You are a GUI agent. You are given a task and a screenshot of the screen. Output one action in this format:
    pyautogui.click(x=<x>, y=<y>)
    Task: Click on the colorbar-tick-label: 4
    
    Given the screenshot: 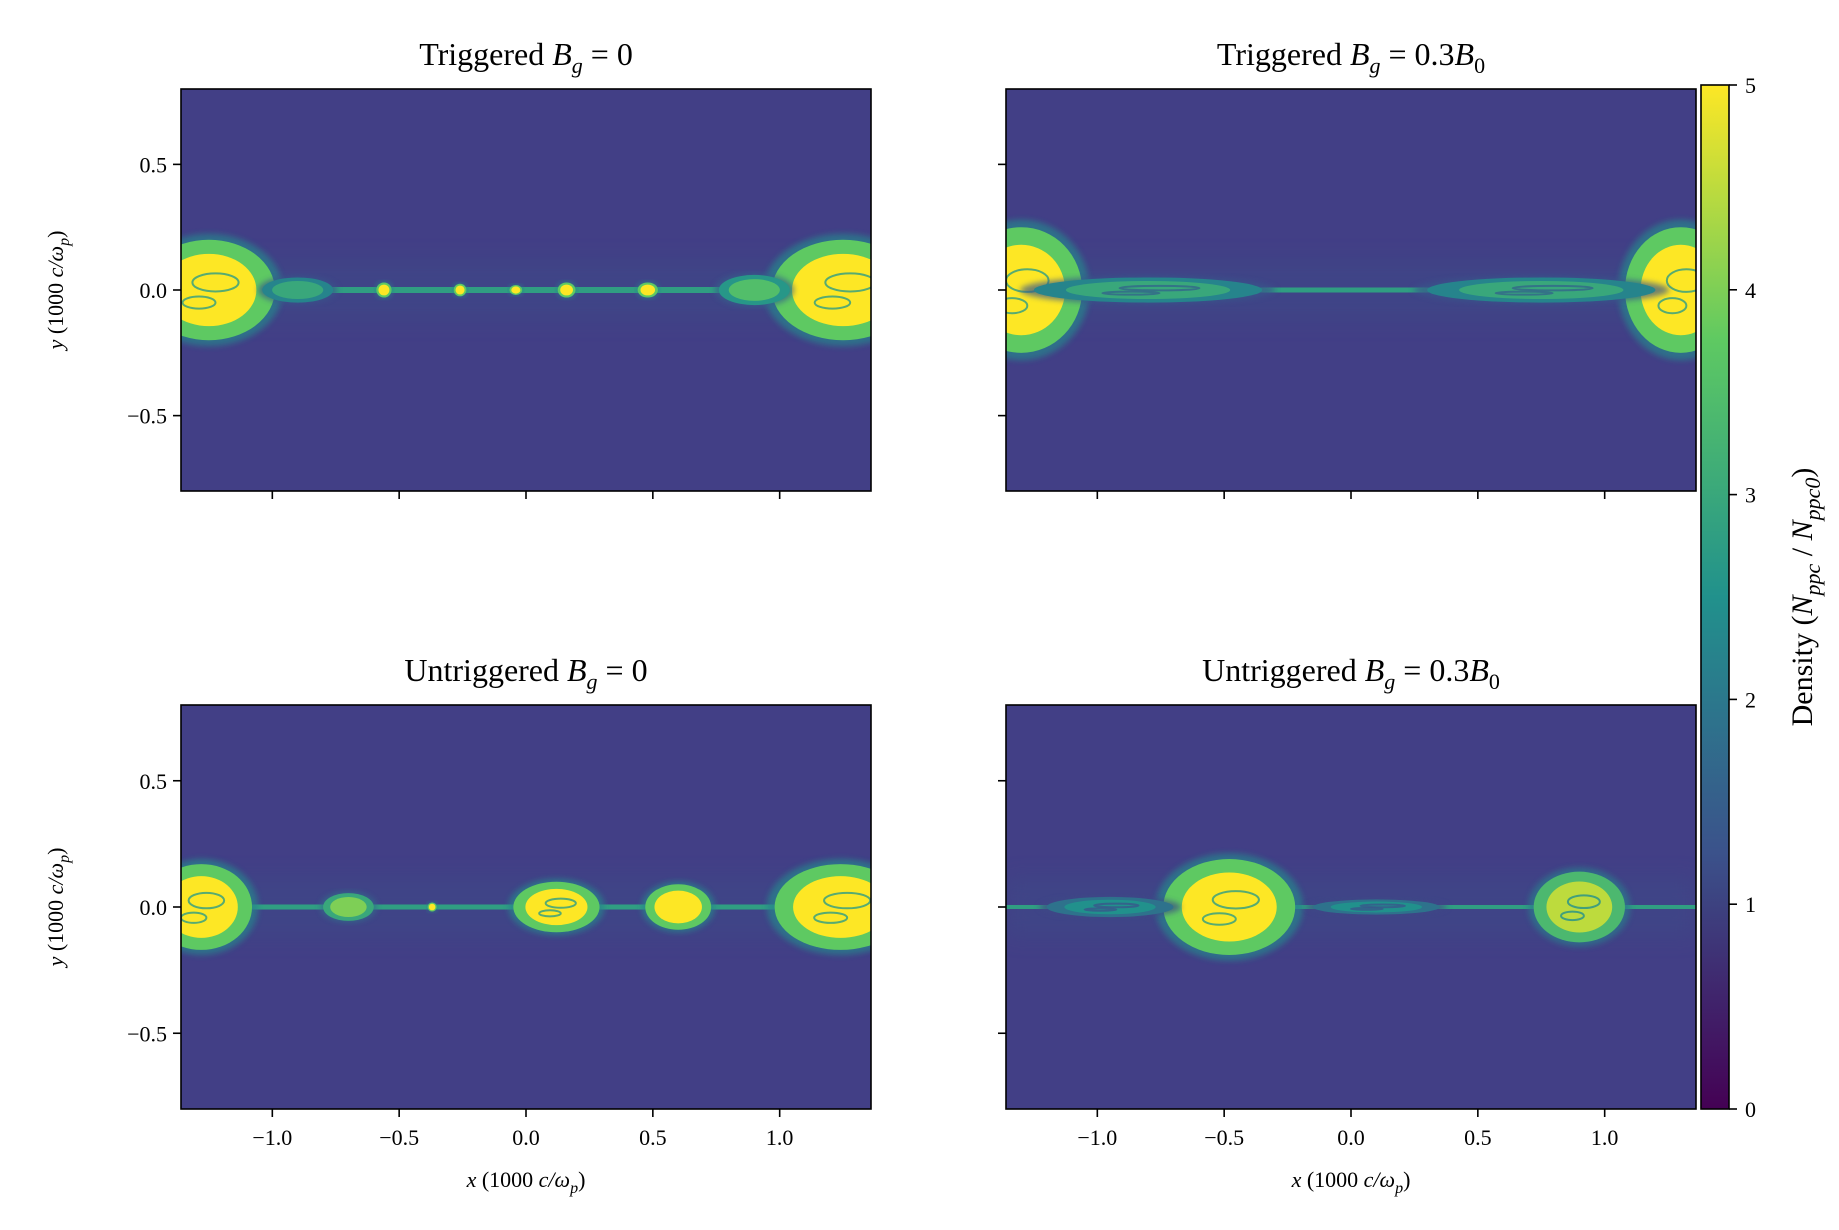 What is the action you would take?
    pyautogui.click(x=1750, y=290)
    